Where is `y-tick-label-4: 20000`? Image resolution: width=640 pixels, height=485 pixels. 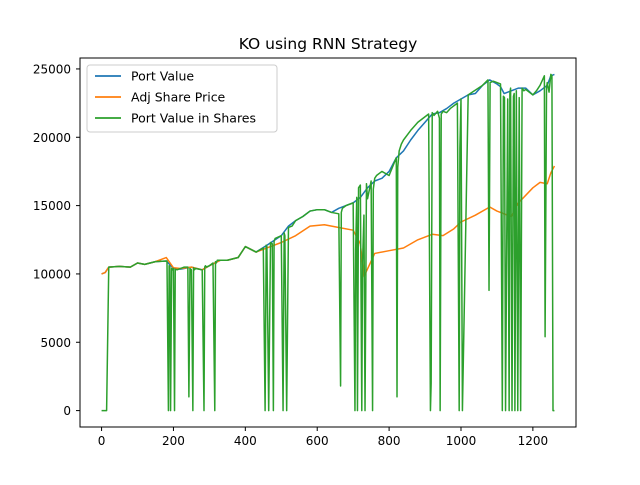 y-tick-label-4: 20000 is located at coordinates (52, 138).